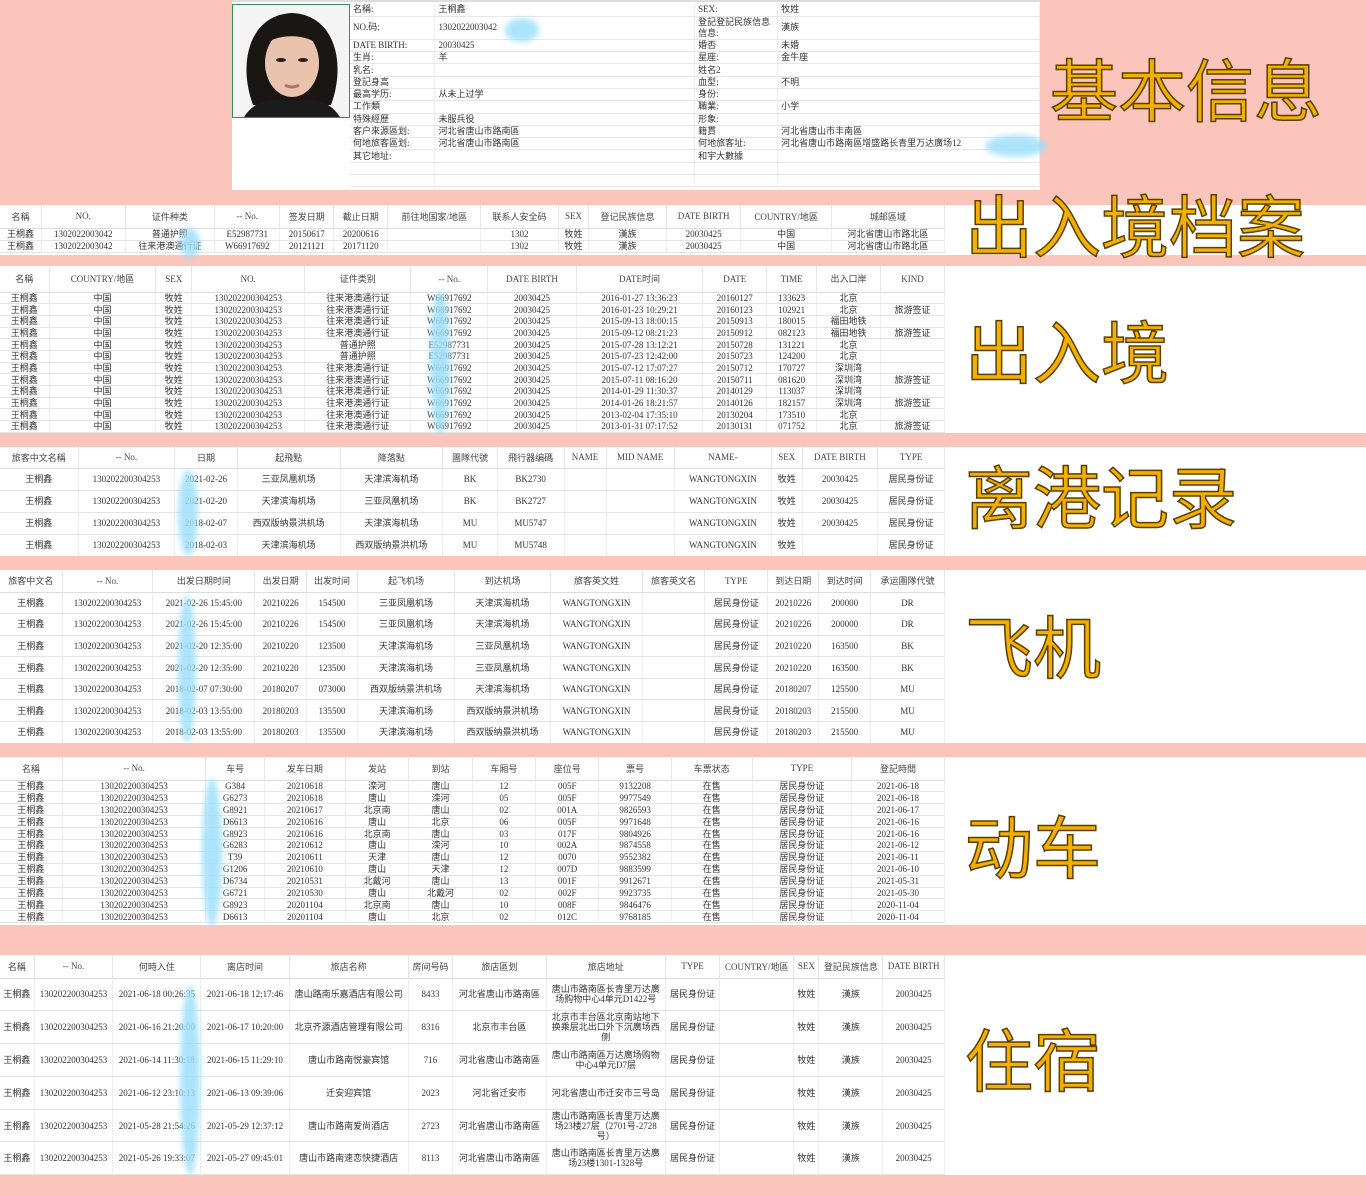 The image size is (1366, 1196). I want to click on table-cell: 唐山路南乐嘉酒店有限公司, so click(349, 995).